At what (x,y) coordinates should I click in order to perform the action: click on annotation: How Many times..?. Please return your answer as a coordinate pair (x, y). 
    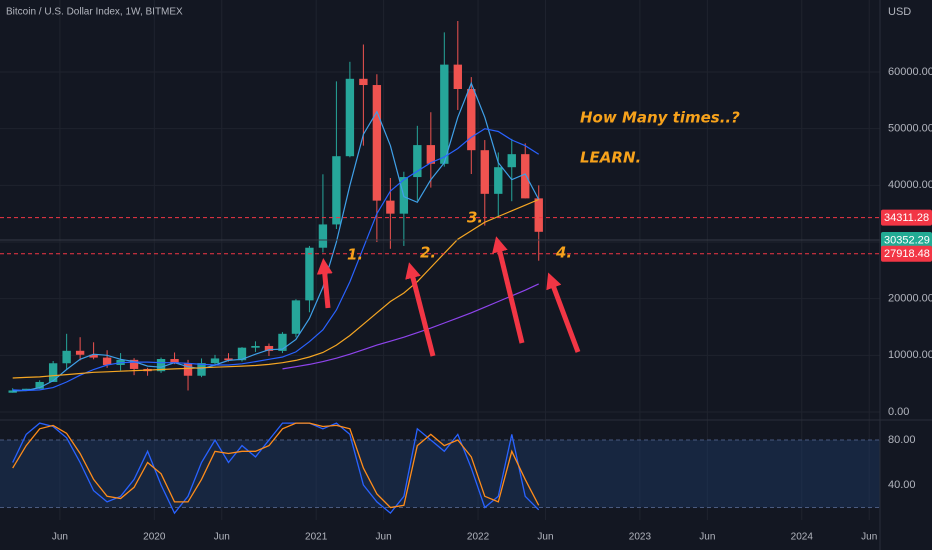
    Looking at the image, I should click on (660, 118).